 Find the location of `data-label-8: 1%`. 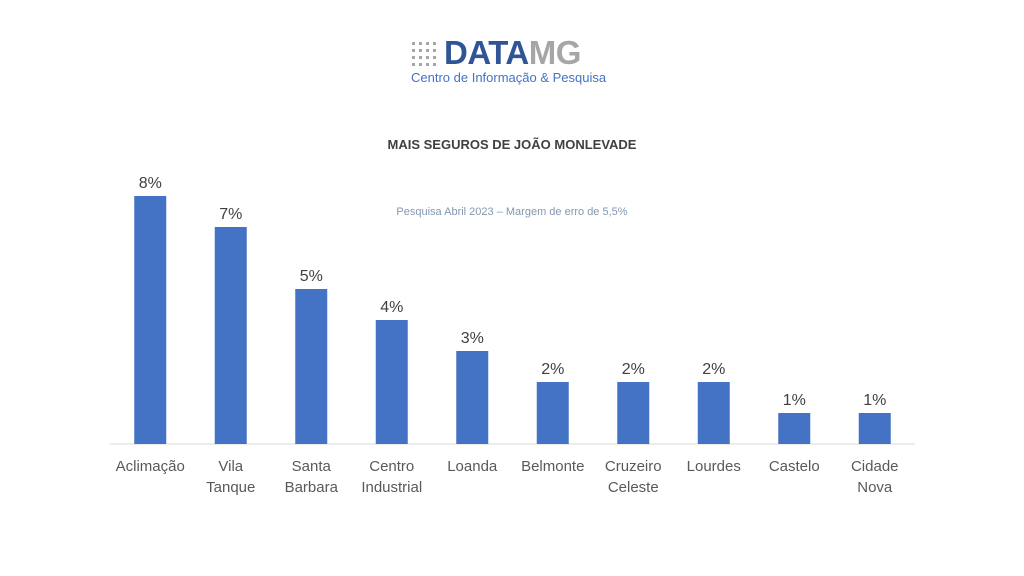

data-label-8: 1% is located at coordinates (794, 400).